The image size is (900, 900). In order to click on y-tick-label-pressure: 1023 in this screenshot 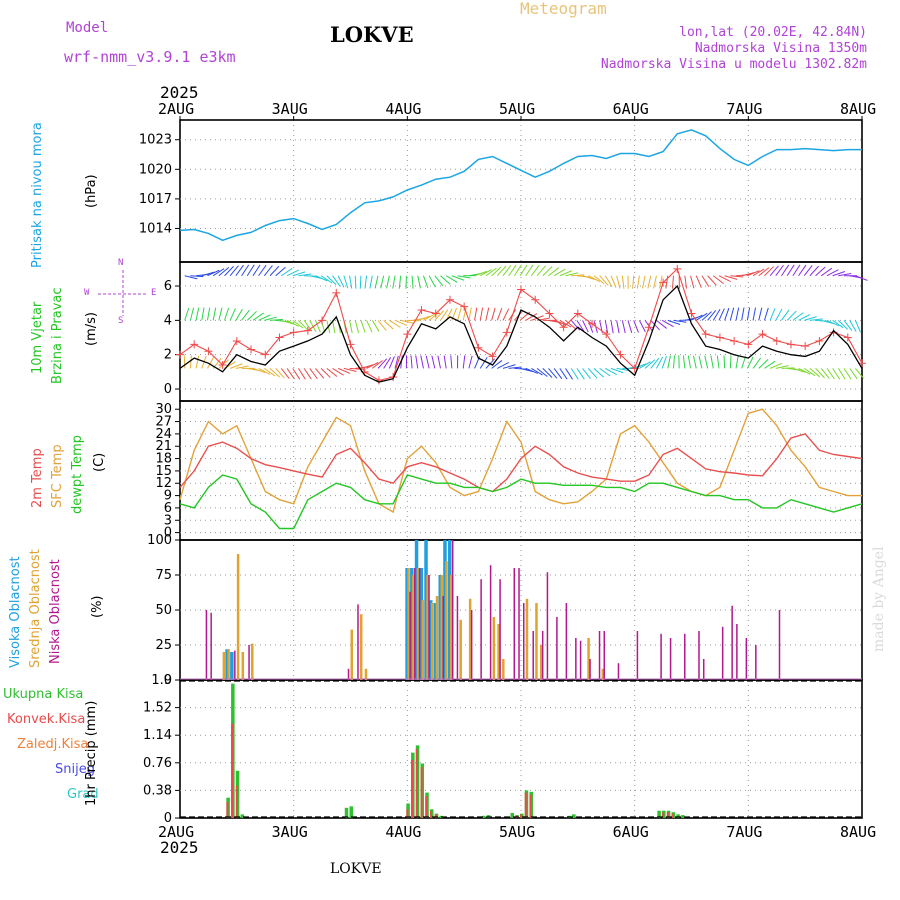, I will do `click(155, 140)`.